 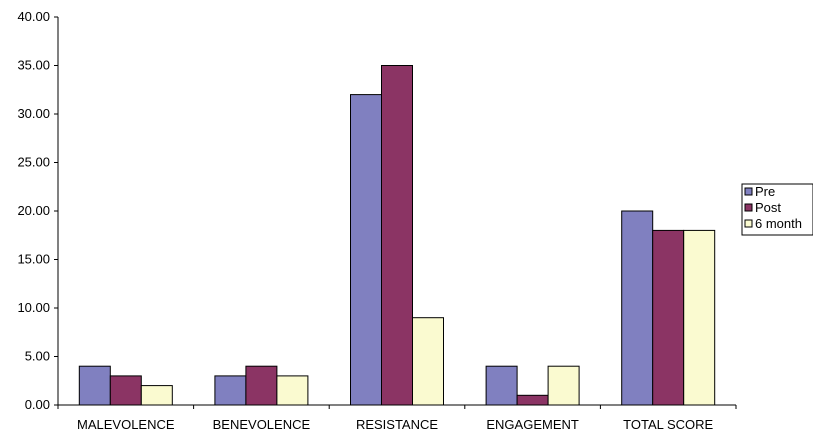 What do you see at coordinates (33, 162) in the screenshot?
I see `y-tick-label: 25.00` at bounding box center [33, 162].